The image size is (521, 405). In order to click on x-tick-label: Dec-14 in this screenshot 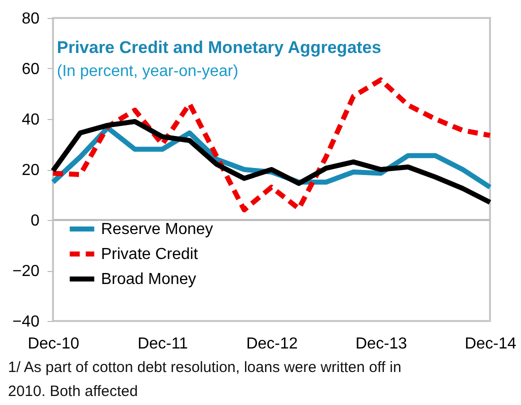, I will do `click(490, 344)`.